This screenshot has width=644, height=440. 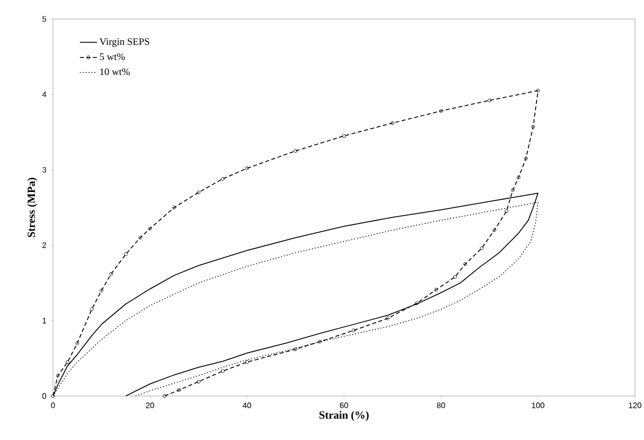 I want to click on y-axis-title: Stress (MPa), so click(x=32, y=208).